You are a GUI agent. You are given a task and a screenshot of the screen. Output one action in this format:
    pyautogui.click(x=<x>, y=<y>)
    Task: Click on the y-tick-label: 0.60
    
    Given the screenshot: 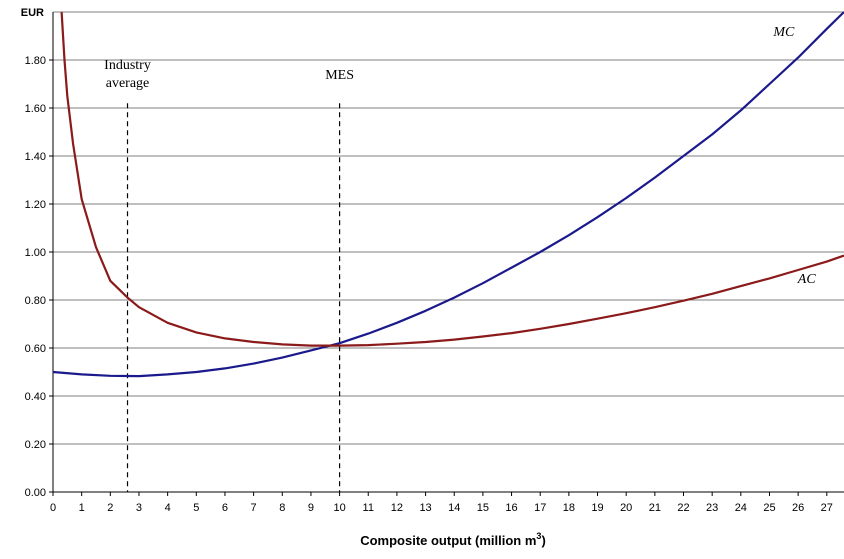 What is the action you would take?
    pyautogui.click(x=35, y=349)
    